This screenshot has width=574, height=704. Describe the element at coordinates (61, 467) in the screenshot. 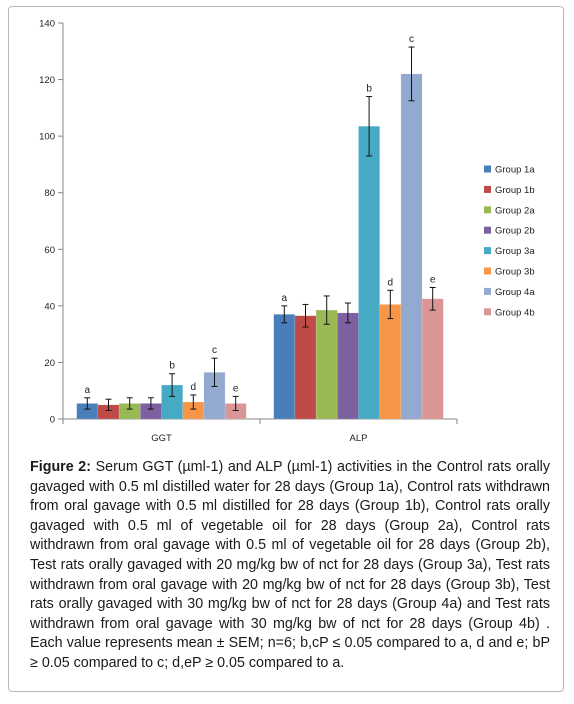

I see `caption-label: Figure 2:` at that location.